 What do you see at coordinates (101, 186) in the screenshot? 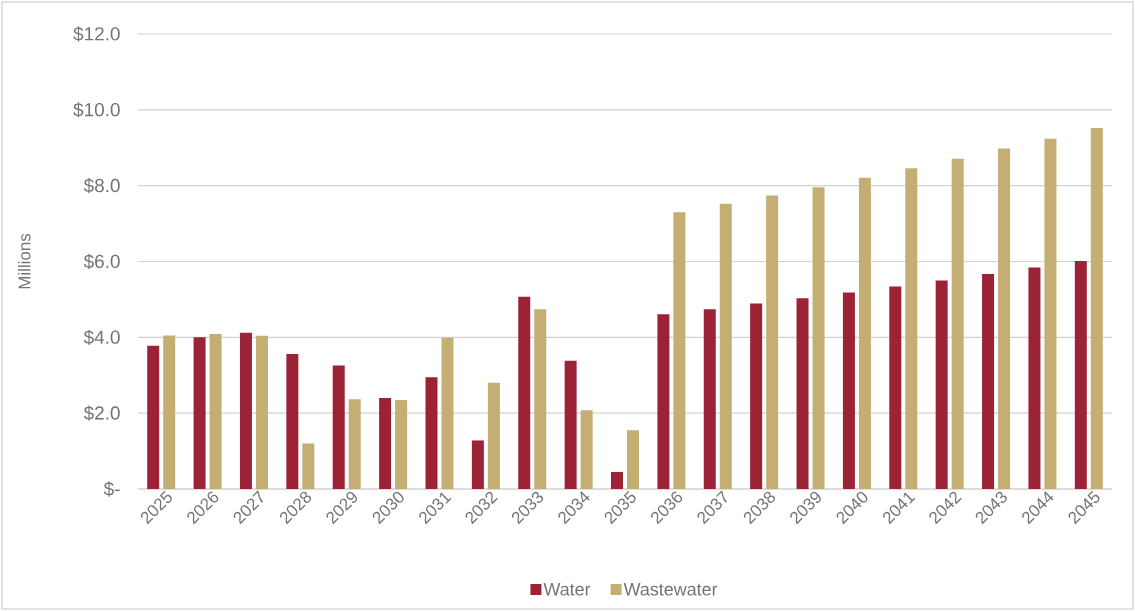
I see `y-tick-label: $8.0` at bounding box center [101, 186].